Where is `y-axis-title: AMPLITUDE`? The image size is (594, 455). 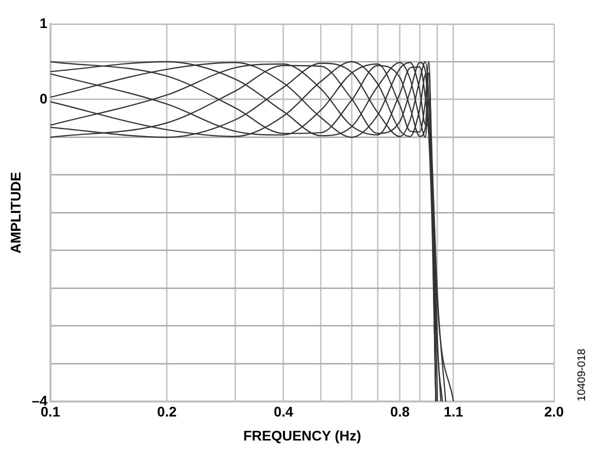 y-axis-title: AMPLITUDE is located at coordinates (15, 213).